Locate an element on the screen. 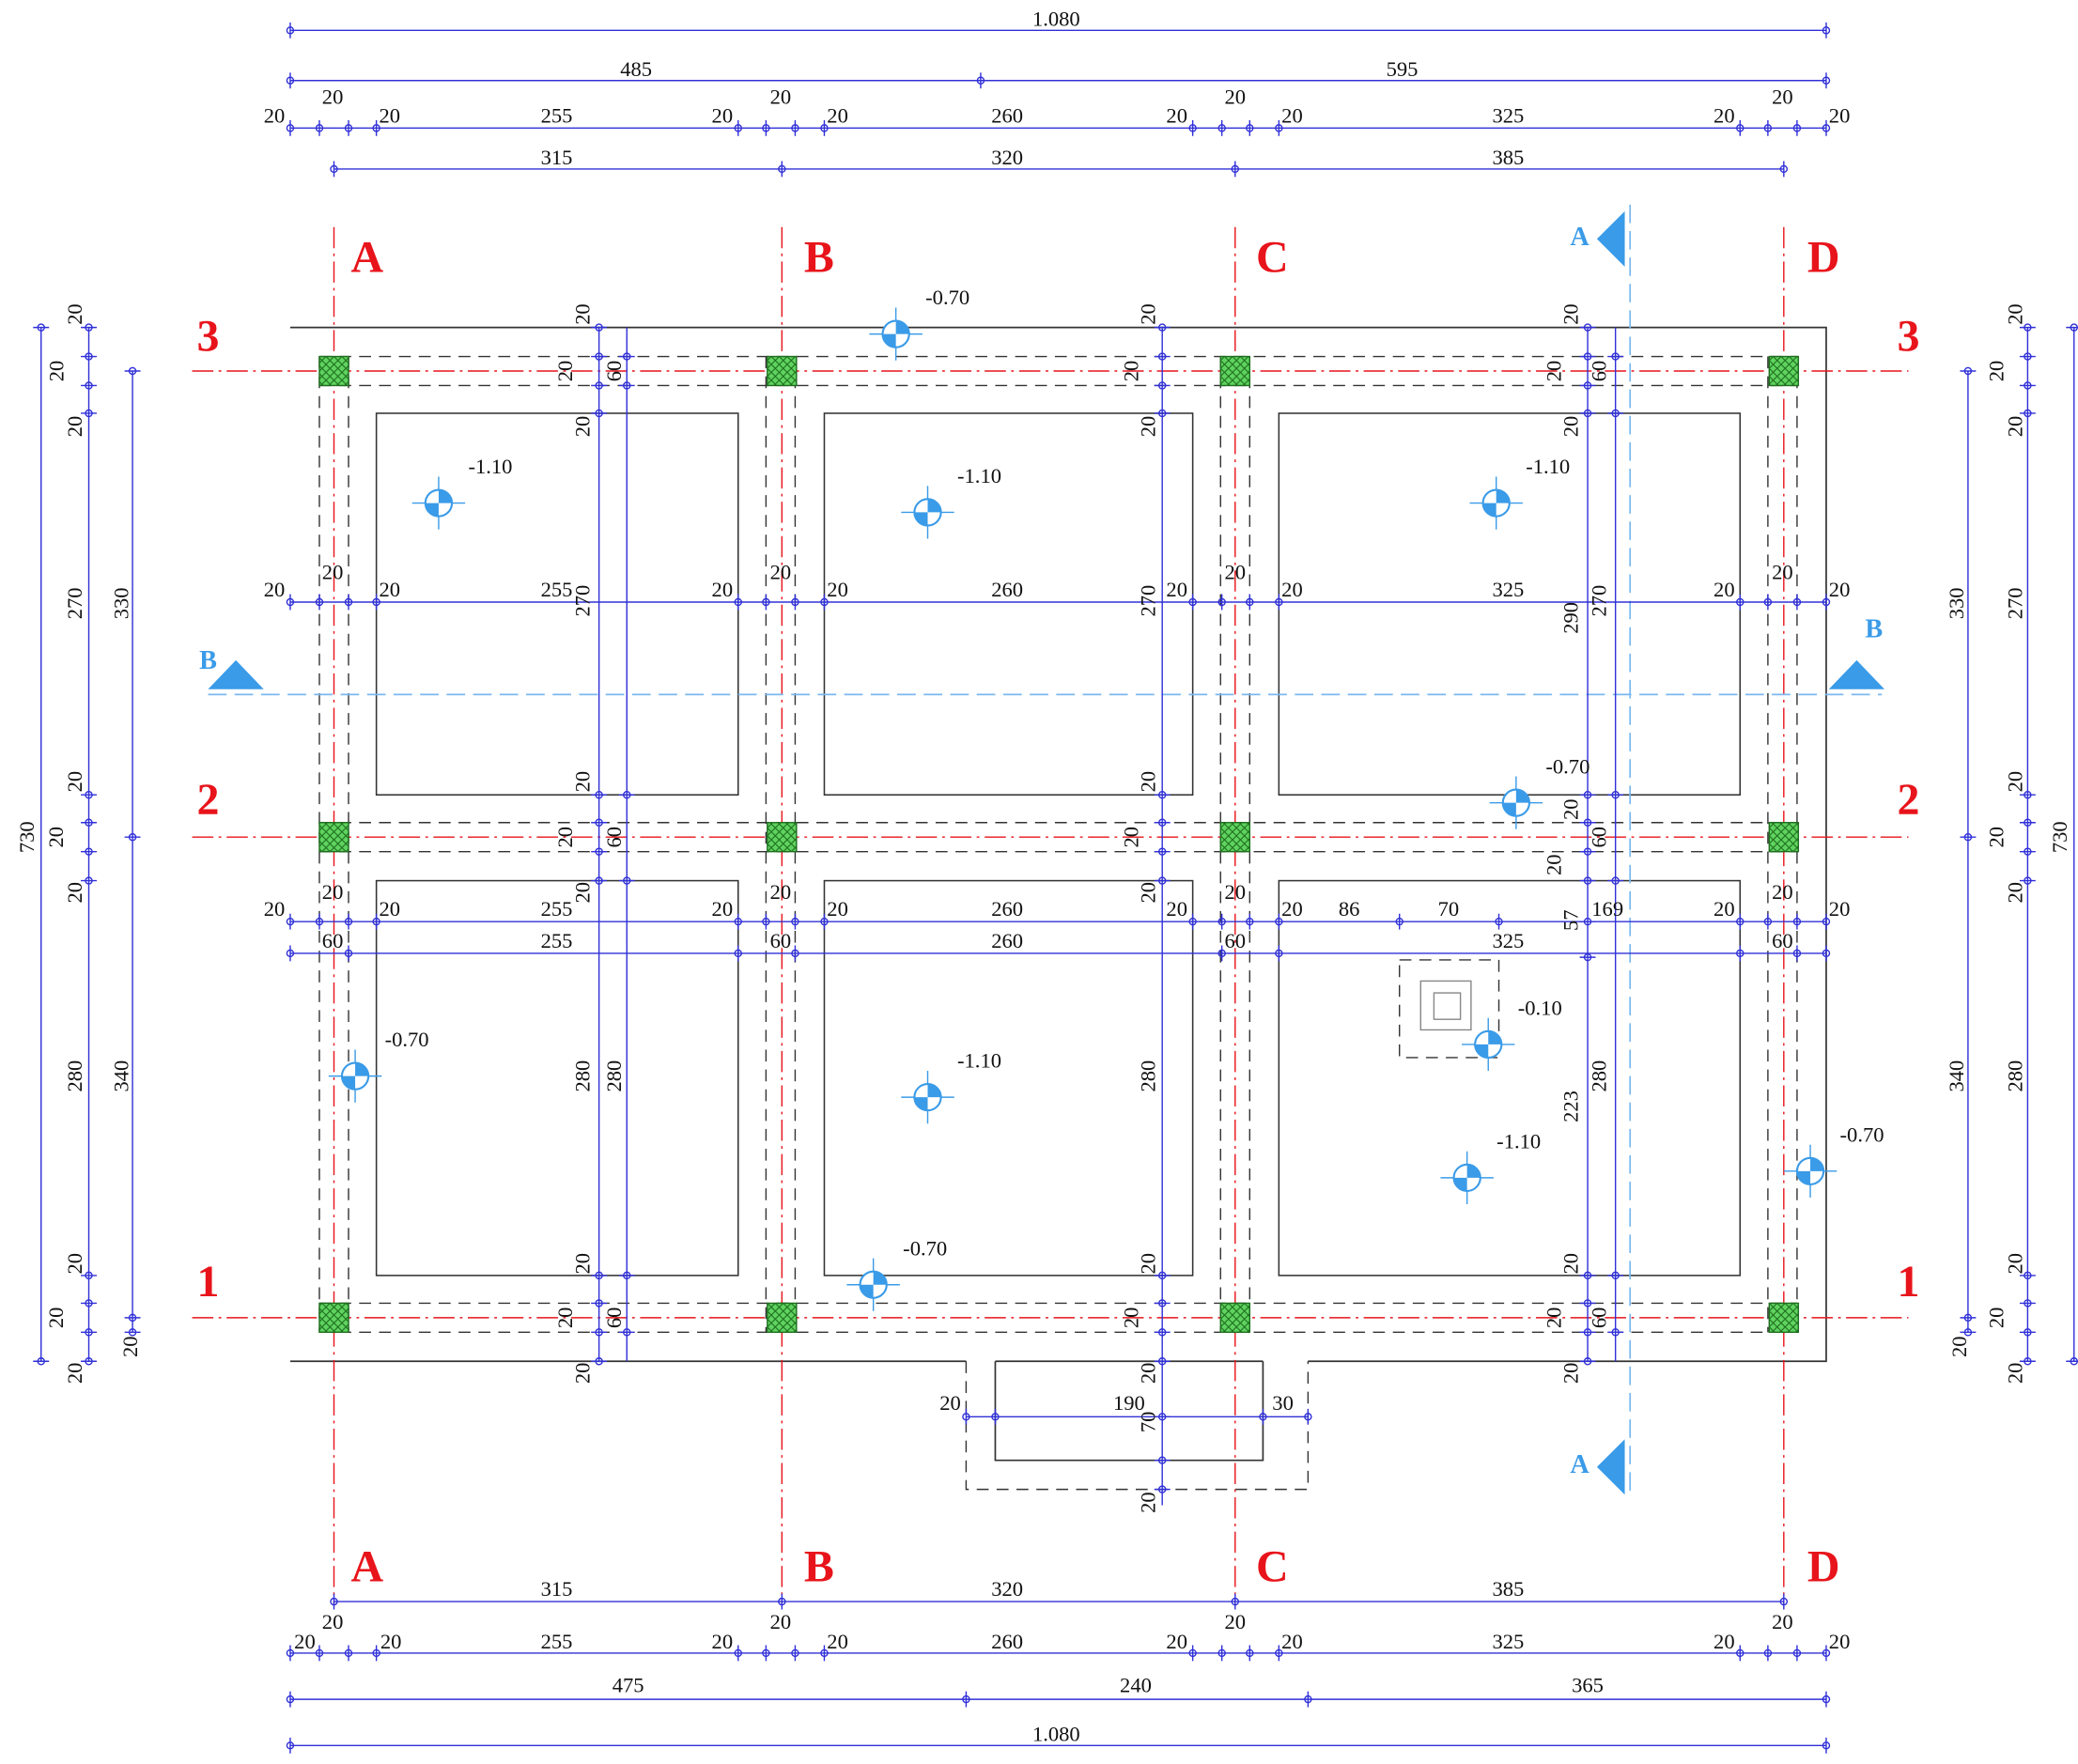  grid-label: 2 is located at coordinates (1908, 800).